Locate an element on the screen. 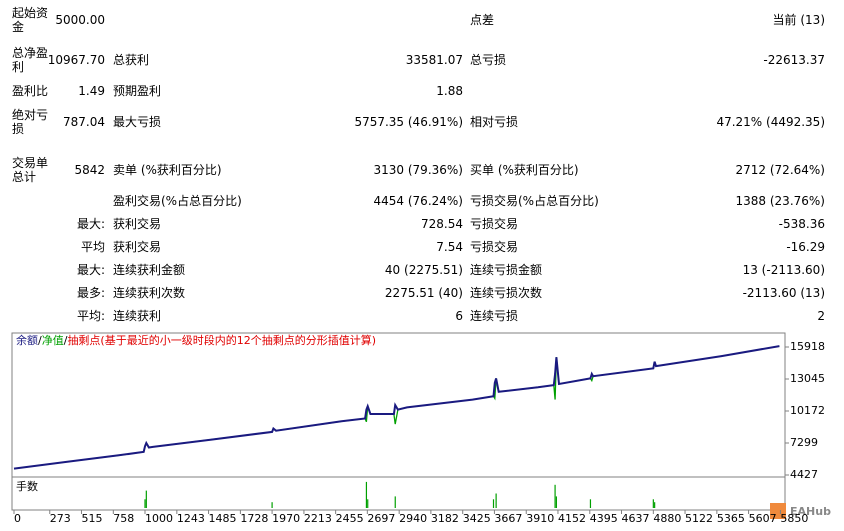 The width and height of the screenshot is (844, 531). value: 787.04 is located at coordinates (84, 122).